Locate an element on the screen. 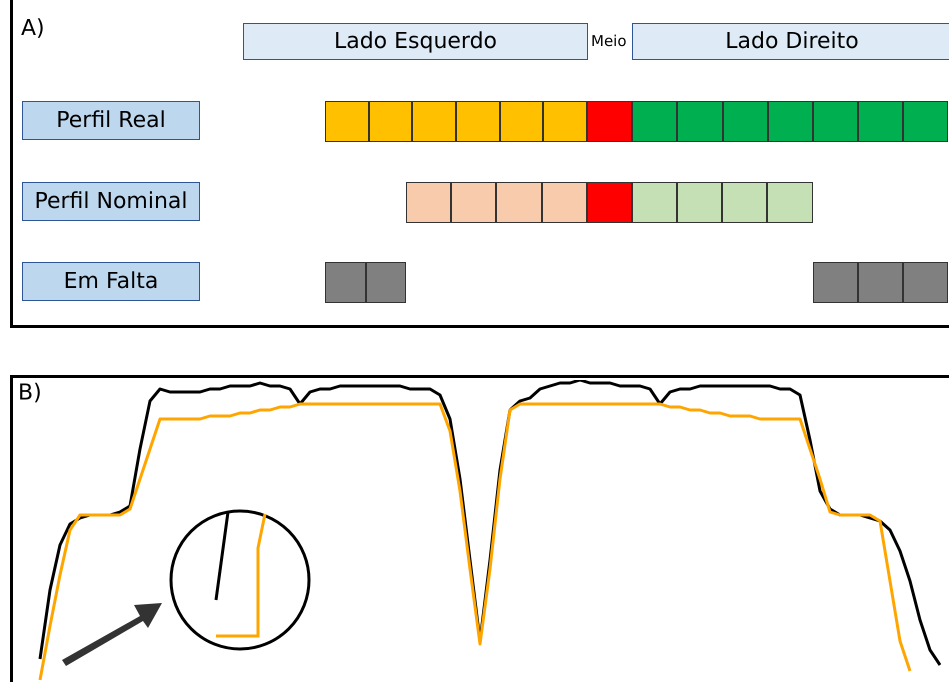  text: Lado Direito is located at coordinates (790, 41).